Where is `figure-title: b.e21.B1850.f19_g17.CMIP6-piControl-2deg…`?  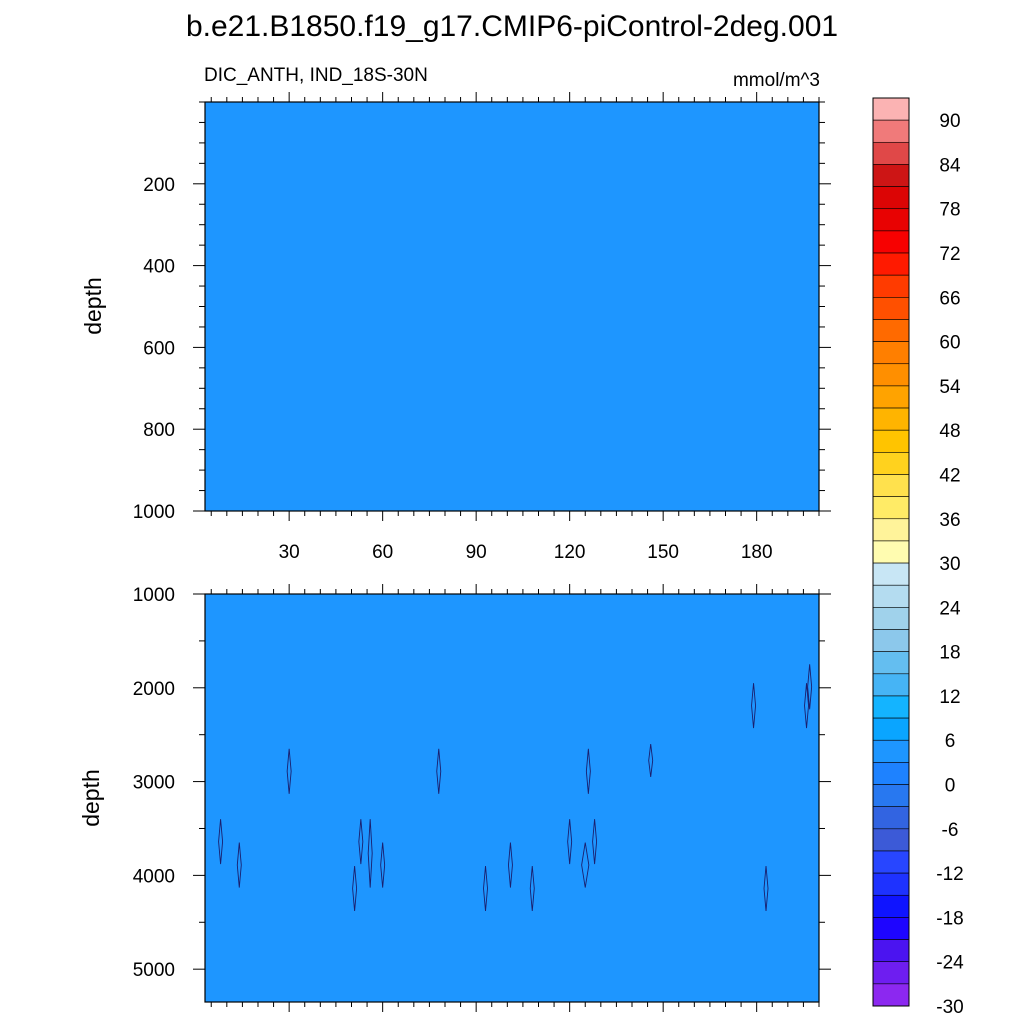
figure-title: b.e21.B1850.f19_g17.CMIP6-piControl-2deg… is located at coordinates (512, 26).